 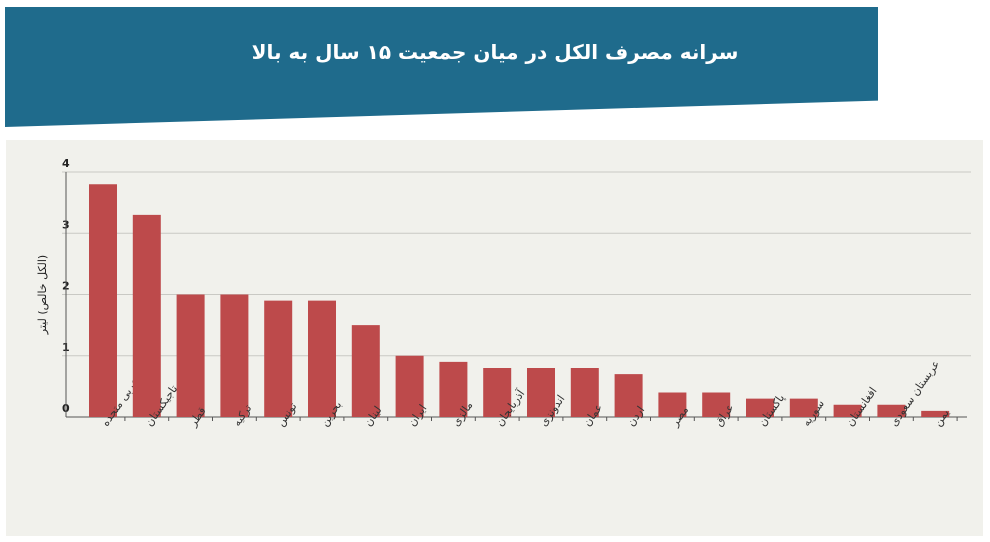 I want to click on y-tick-label: 4, so click(x=66, y=163).